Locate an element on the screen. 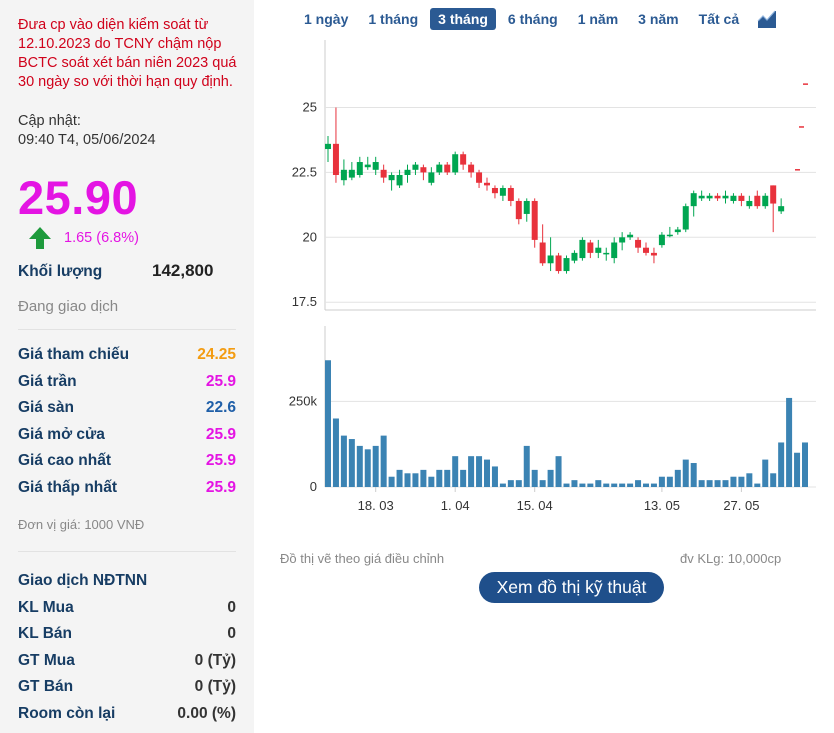 The image size is (834, 733). tab-1-year: 1 năm is located at coordinates (598, 19).